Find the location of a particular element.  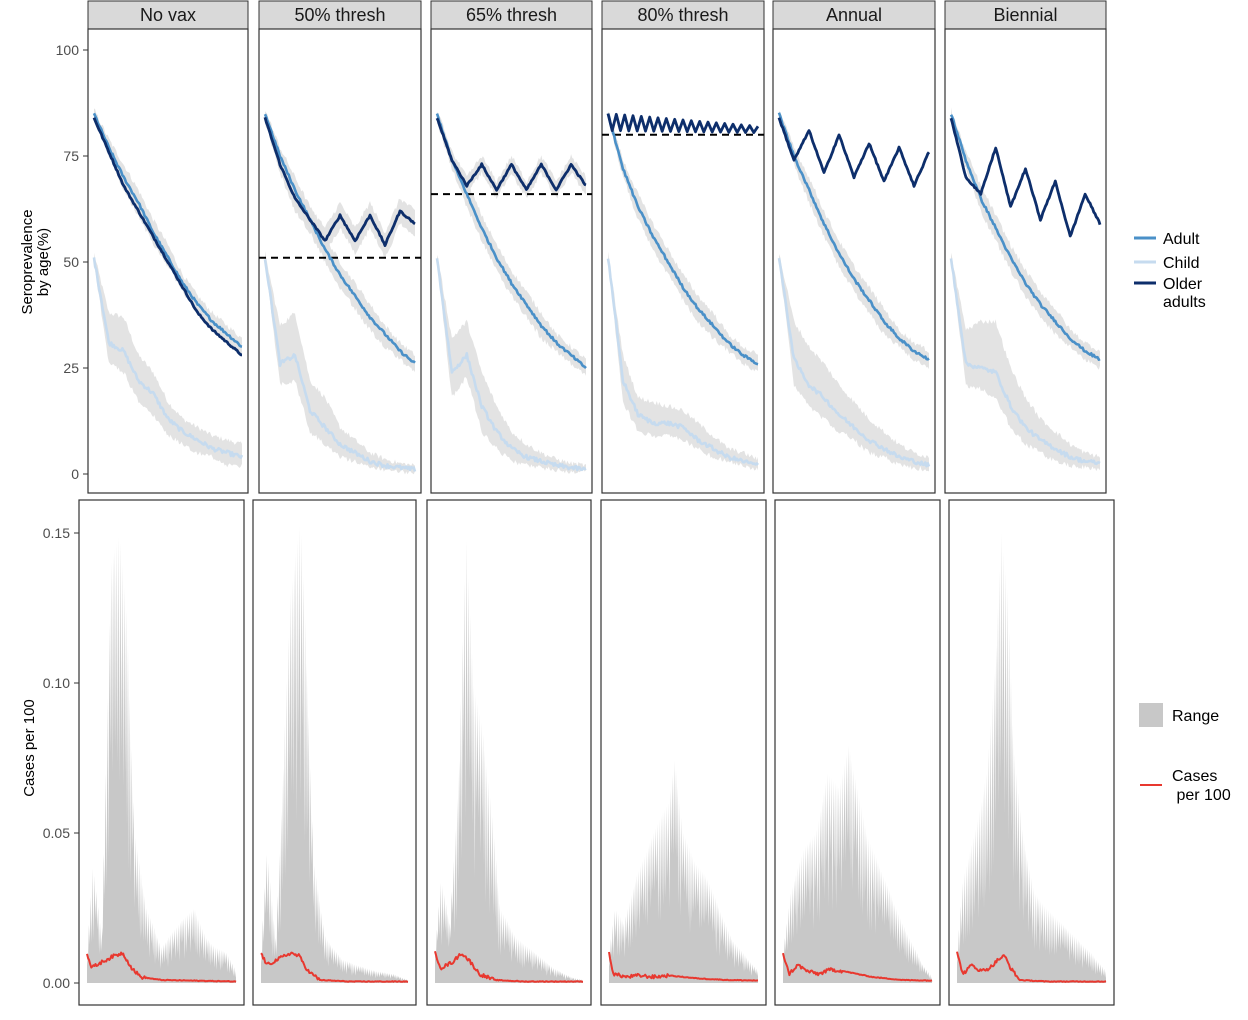

facet-label: 65% thresh is located at coordinates (511, 15).